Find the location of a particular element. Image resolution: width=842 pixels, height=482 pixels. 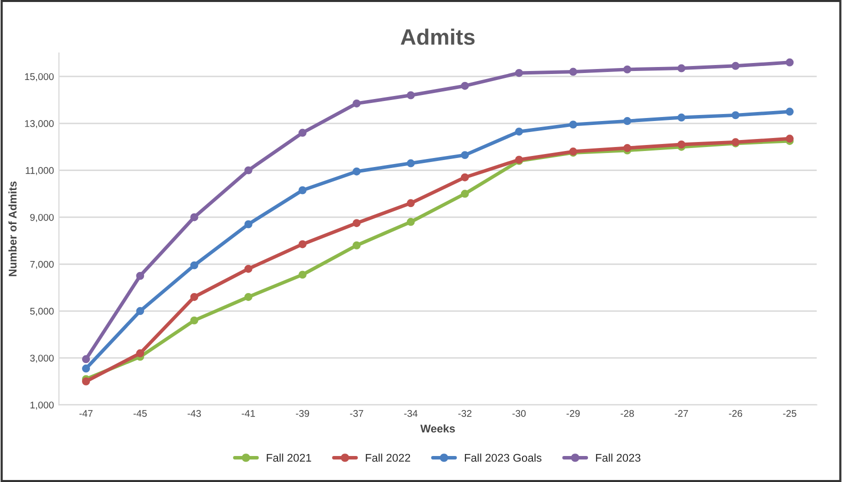

chart-title: Admits is located at coordinates (437, 36).